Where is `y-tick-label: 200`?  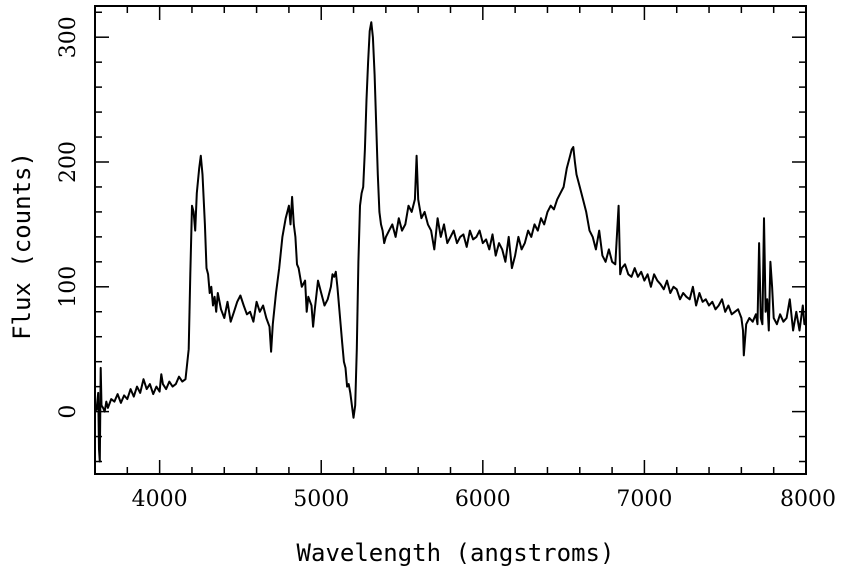 y-tick-label: 200 is located at coordinates (68, 162).